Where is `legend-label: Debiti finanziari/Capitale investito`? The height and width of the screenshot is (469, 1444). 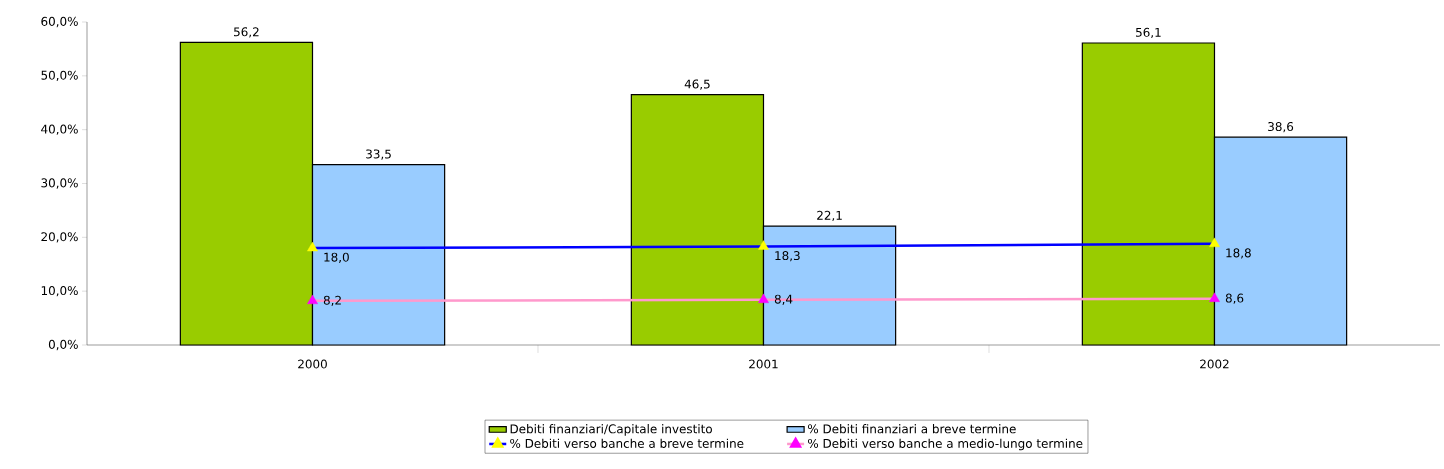
legend-label: Debiti finanziari/Capitale investito is located at coordinates (611, 430).